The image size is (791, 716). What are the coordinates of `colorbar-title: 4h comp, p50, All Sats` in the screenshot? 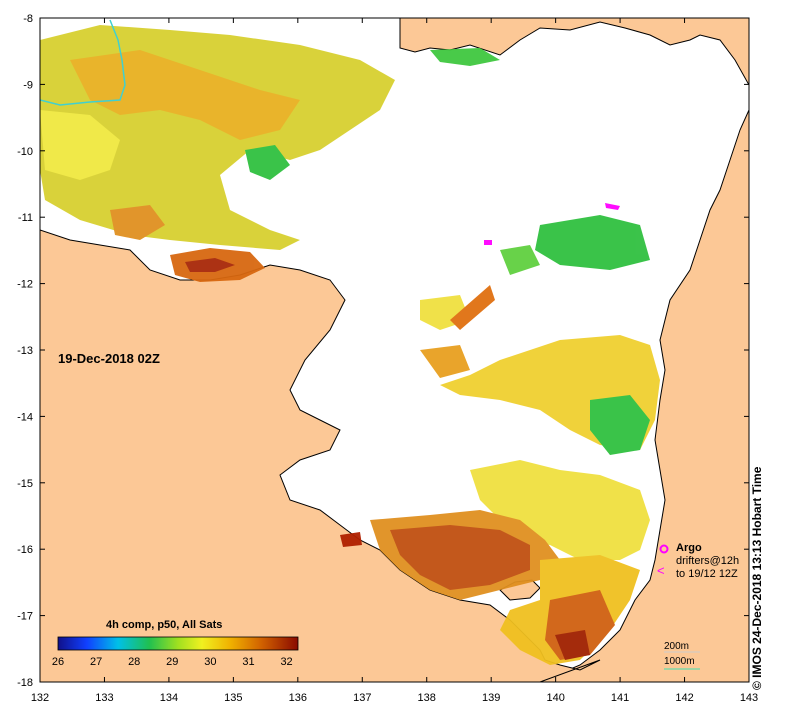 It's located at (164, 625).